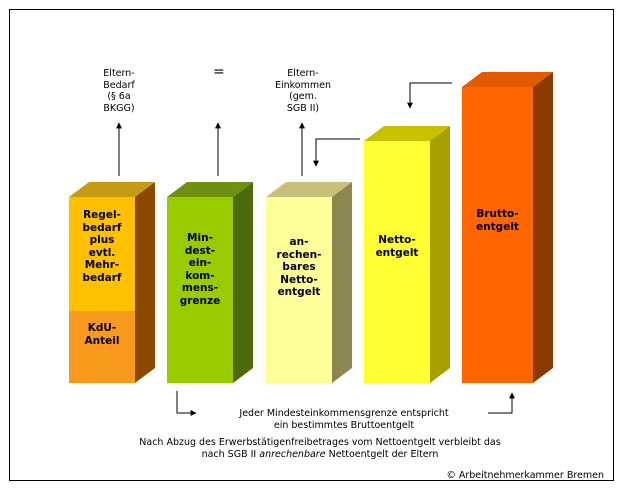 This screenshot has height=488, width=623. I want to click on arrow-brutto-to-netto, so click(429, 95).